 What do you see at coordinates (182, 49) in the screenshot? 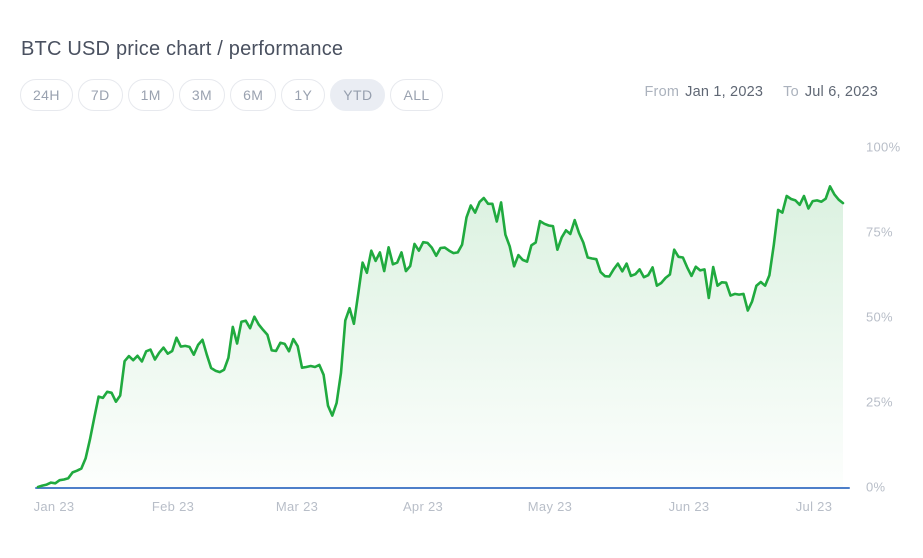
I see `page-title: BTC USD price chart / performance` at bounding box center [182, 49].